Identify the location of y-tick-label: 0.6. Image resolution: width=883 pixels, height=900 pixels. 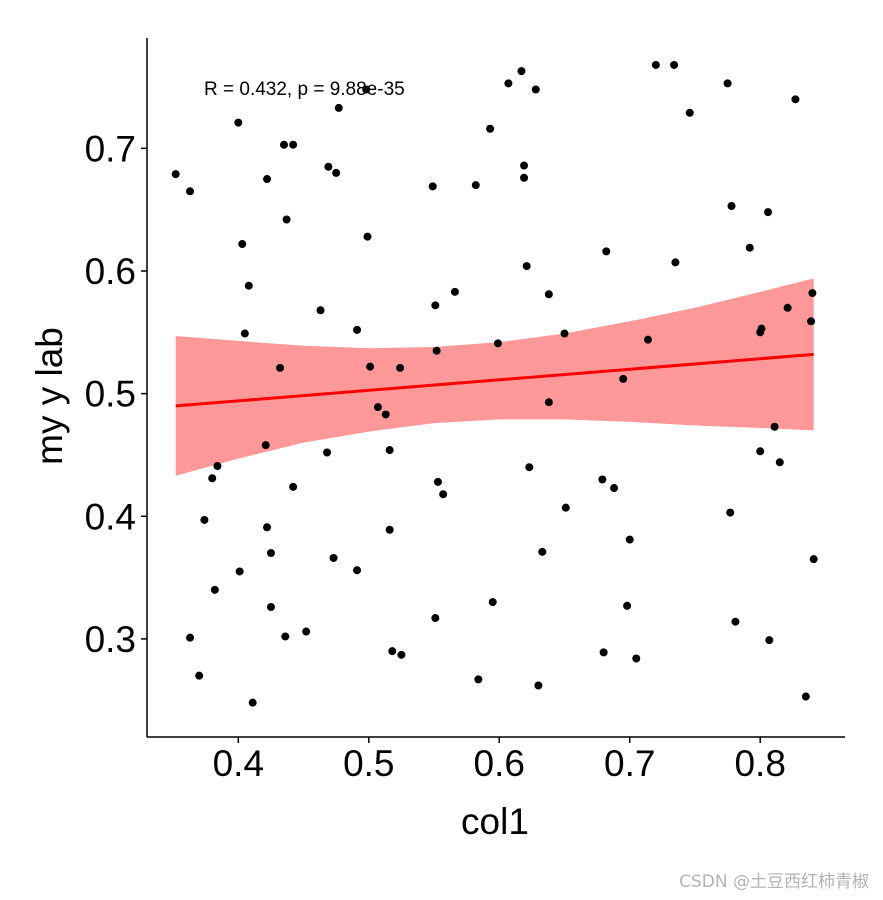
(110, 271).